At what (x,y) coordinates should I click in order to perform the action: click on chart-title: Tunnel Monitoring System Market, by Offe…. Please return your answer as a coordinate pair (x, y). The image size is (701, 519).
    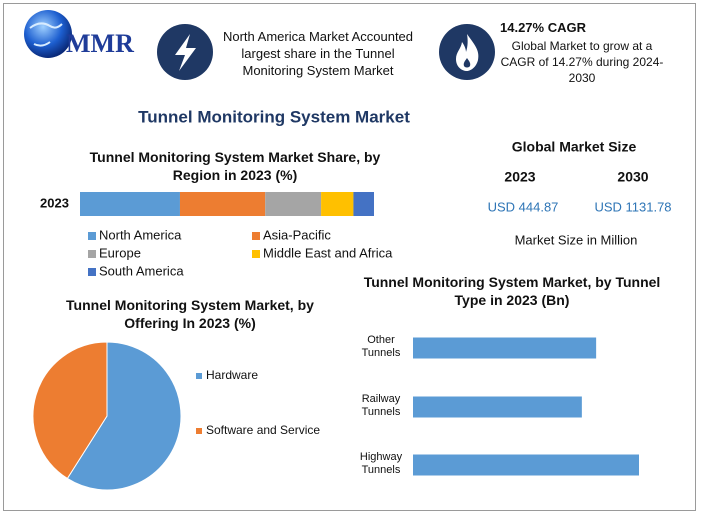
    Looking at the image, I should click on (190, 314).